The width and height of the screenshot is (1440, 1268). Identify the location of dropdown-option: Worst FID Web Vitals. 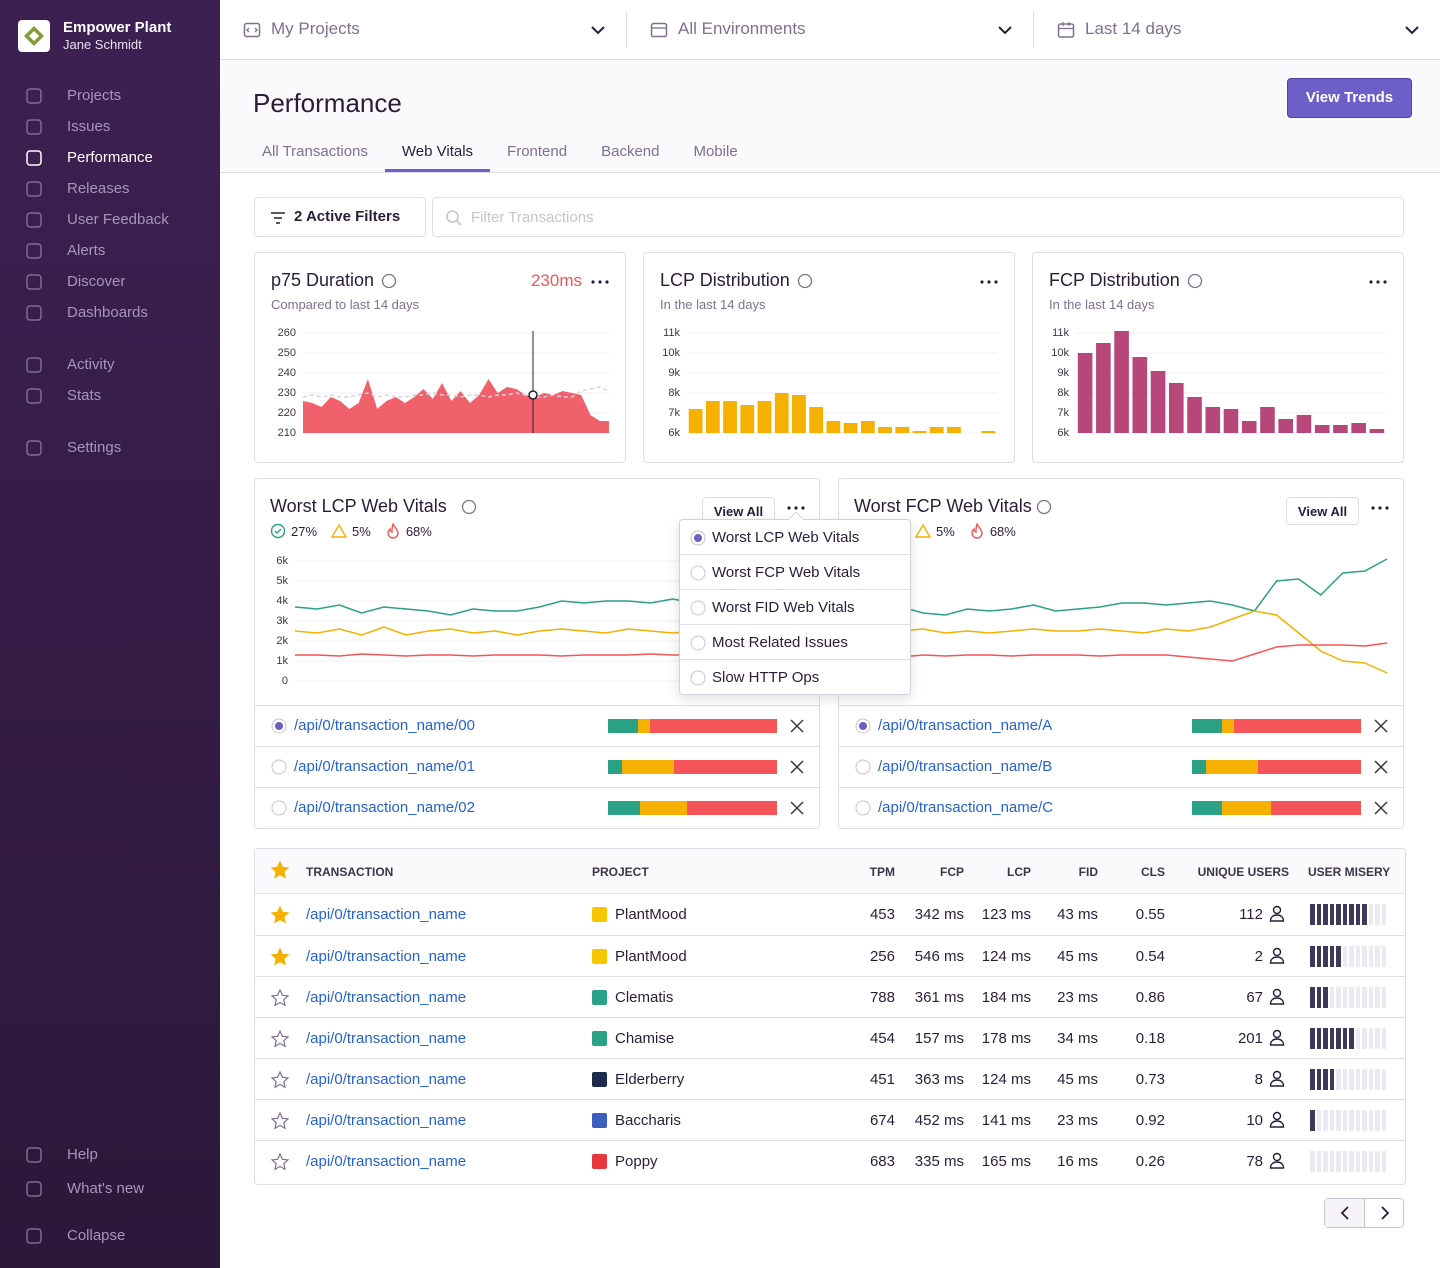
(795, 607).